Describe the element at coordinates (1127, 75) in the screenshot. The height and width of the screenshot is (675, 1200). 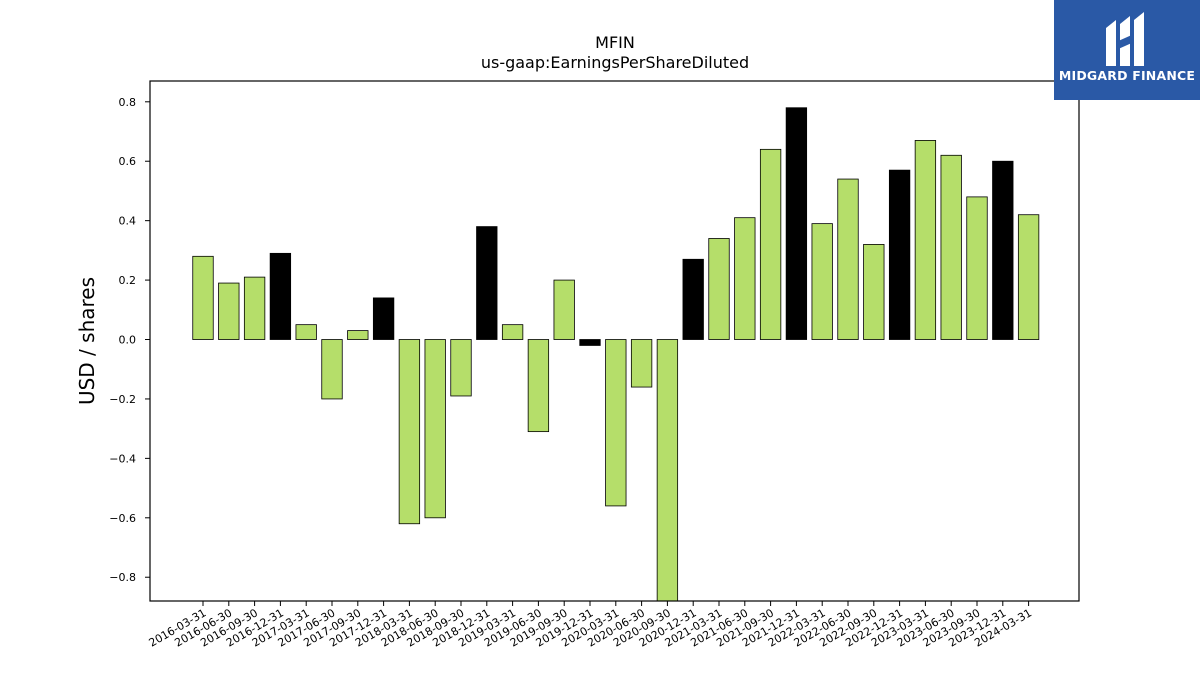
I see `logo-text: MIDGARD FINANCE` at that location.